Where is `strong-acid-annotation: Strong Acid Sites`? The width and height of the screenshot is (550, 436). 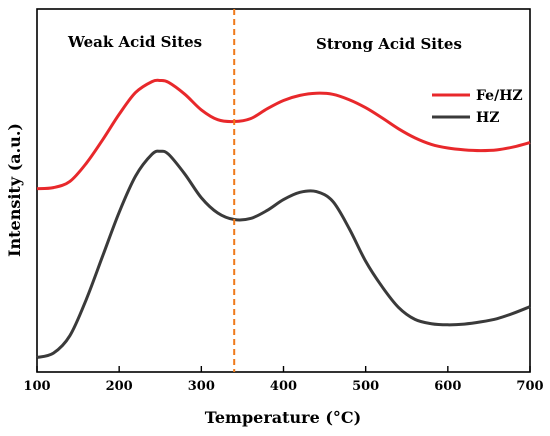 strong-acid-annotation: Strong Acid Sites is located at coordinates (389, 44).